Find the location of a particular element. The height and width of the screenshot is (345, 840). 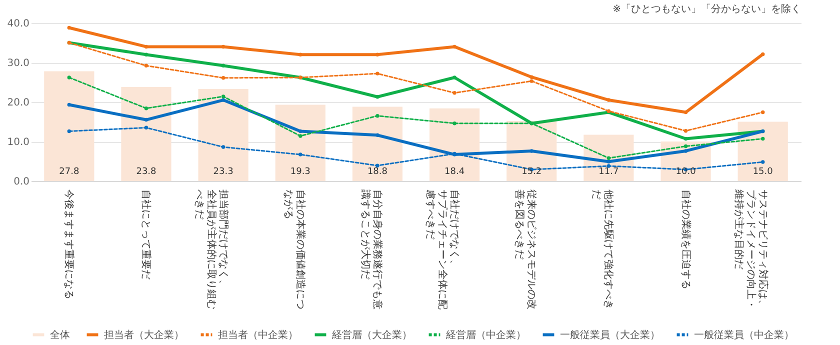

legend-label: 全体 is located at coordinates (60, 334).